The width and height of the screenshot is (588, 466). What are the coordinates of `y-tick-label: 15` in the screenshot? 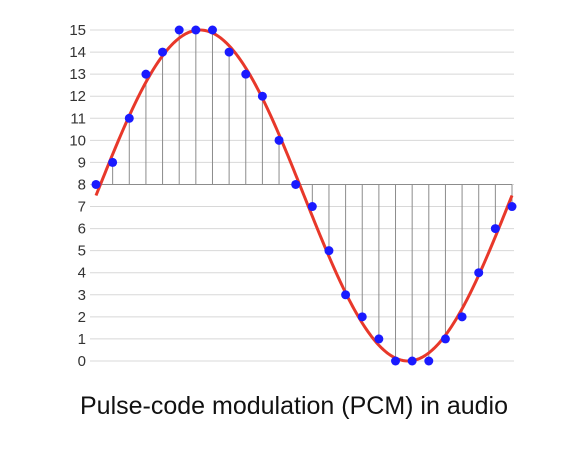 It's located at (77, 30).